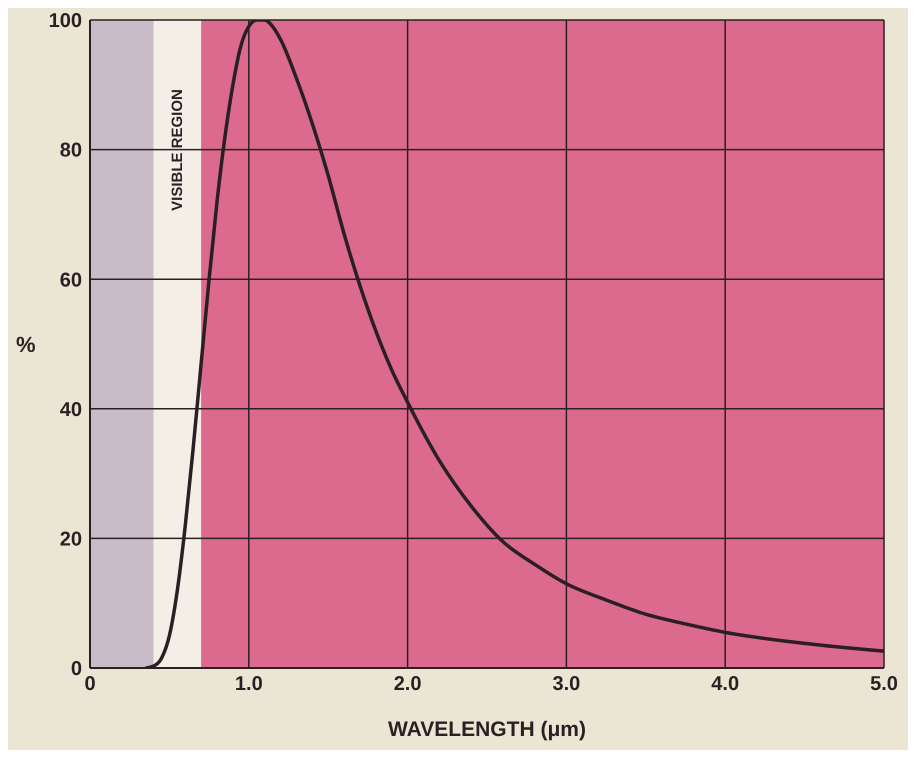 The image size is (916, 758). What do you see at coordinates (487, 729) in the screenshot?
I see `x-axis-title: WAVELENGTH (μm)` at bounding box center [487, 729].